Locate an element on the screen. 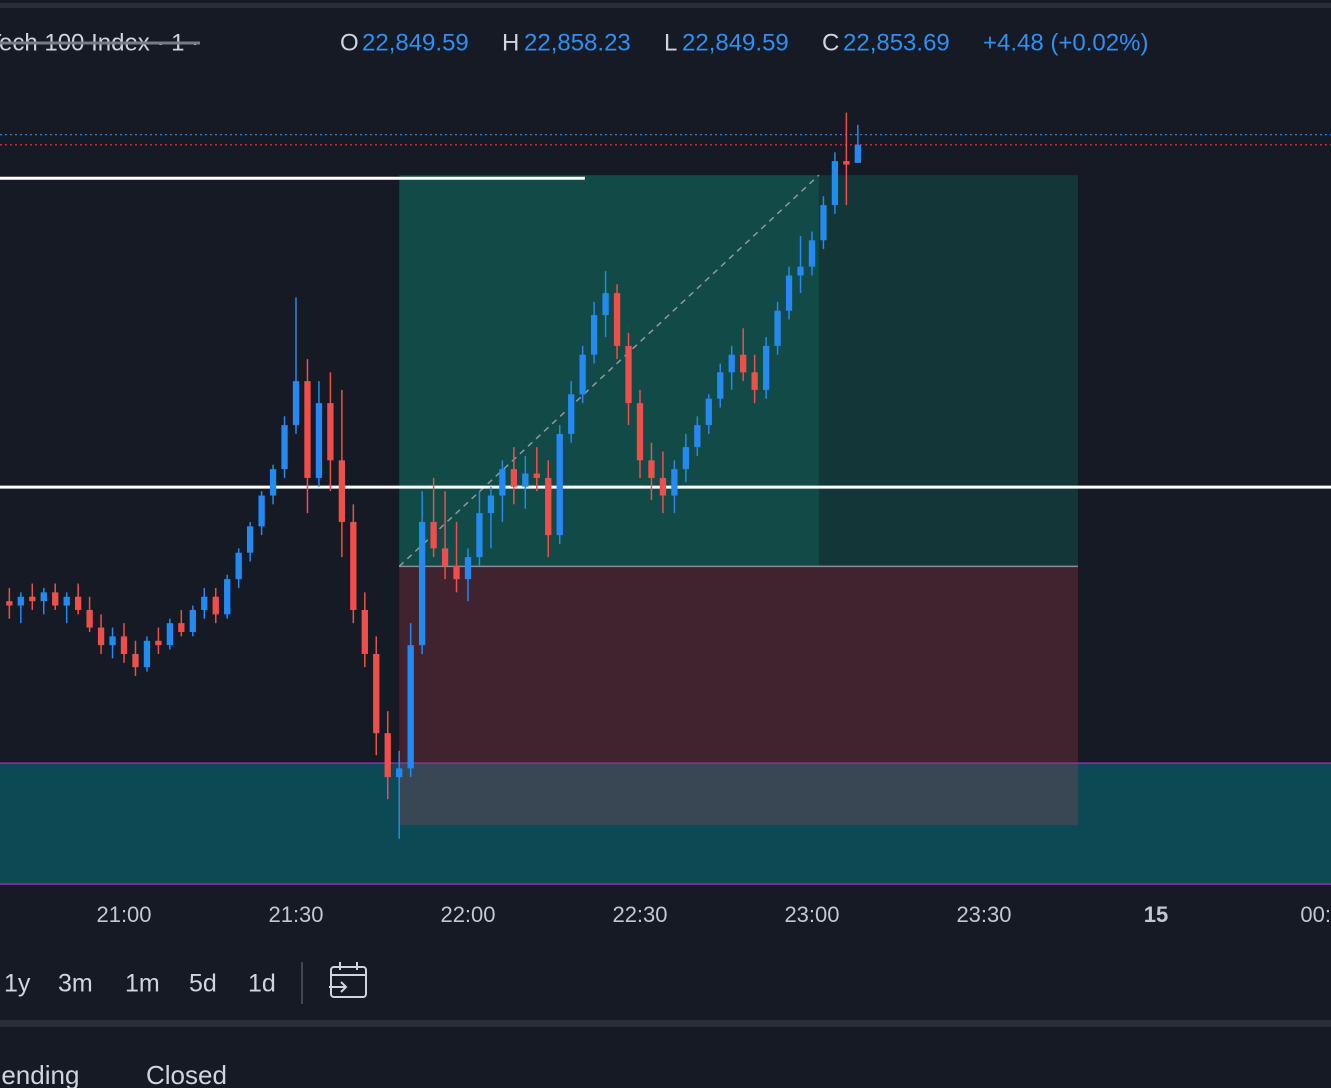 The image size is (1331, 1088). ohlc-value: 22,853.69 is located at coordinates (896, 42).